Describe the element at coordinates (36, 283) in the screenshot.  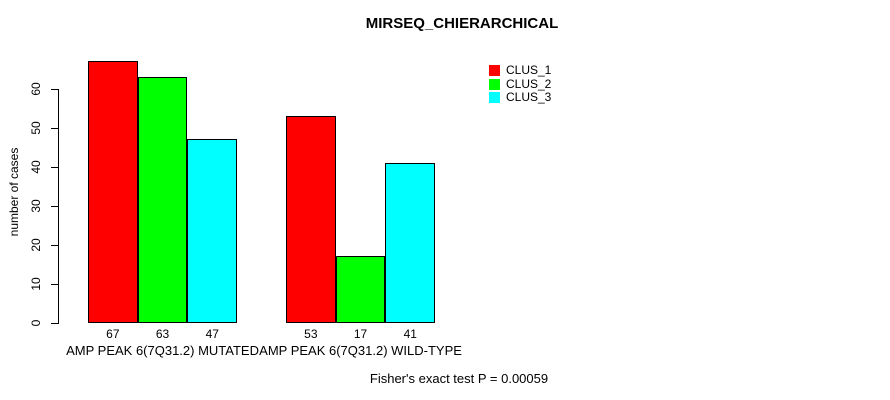
I see `y-tick-label: 10` at that location.